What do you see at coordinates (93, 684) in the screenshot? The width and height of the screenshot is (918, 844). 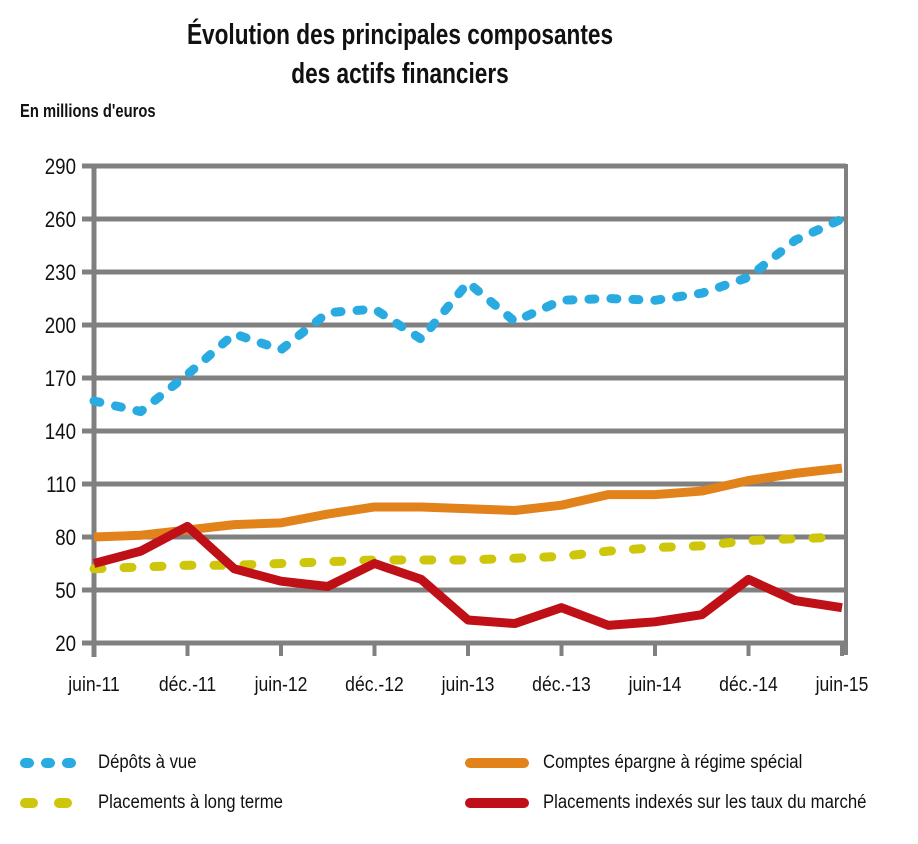 I see `x-axis-tick-label: juin-11` at bounding box center [93, 684].